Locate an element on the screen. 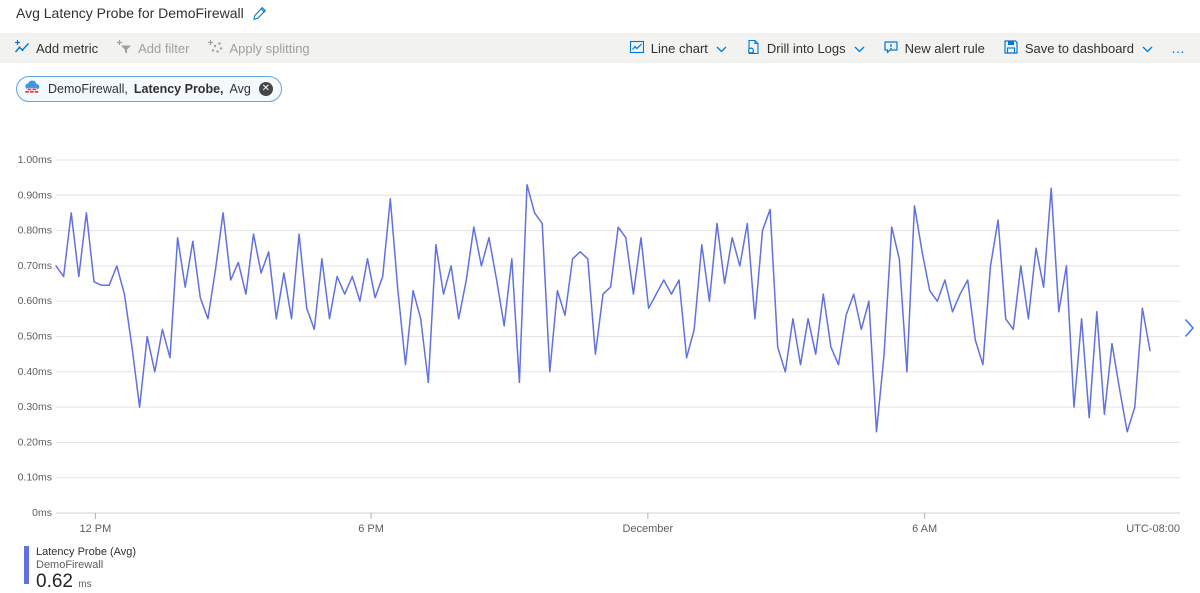 The image size is (1200, 593). svg-text: 0.90ms is located at coordinates (35, 195).